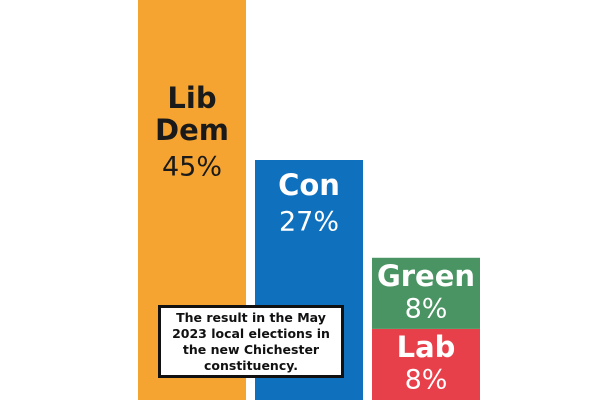  What do you see at coordinates (192, 114) in the screenshot?
I see `segment-name: Lib Dem` at bounding box center [192, 114].